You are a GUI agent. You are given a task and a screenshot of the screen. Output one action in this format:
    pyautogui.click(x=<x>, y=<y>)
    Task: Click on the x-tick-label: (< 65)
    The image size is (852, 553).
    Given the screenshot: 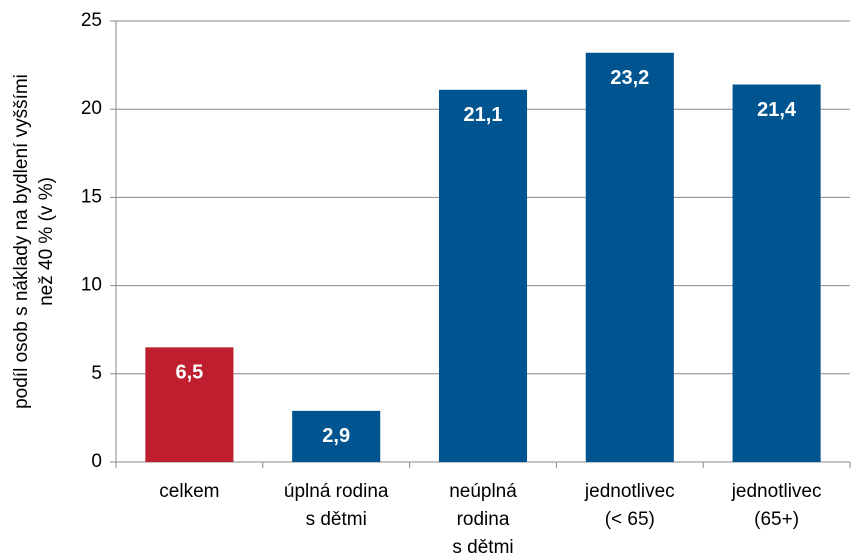 What is the action you would take?
    pyautogui.click(x=630, y=519)
    